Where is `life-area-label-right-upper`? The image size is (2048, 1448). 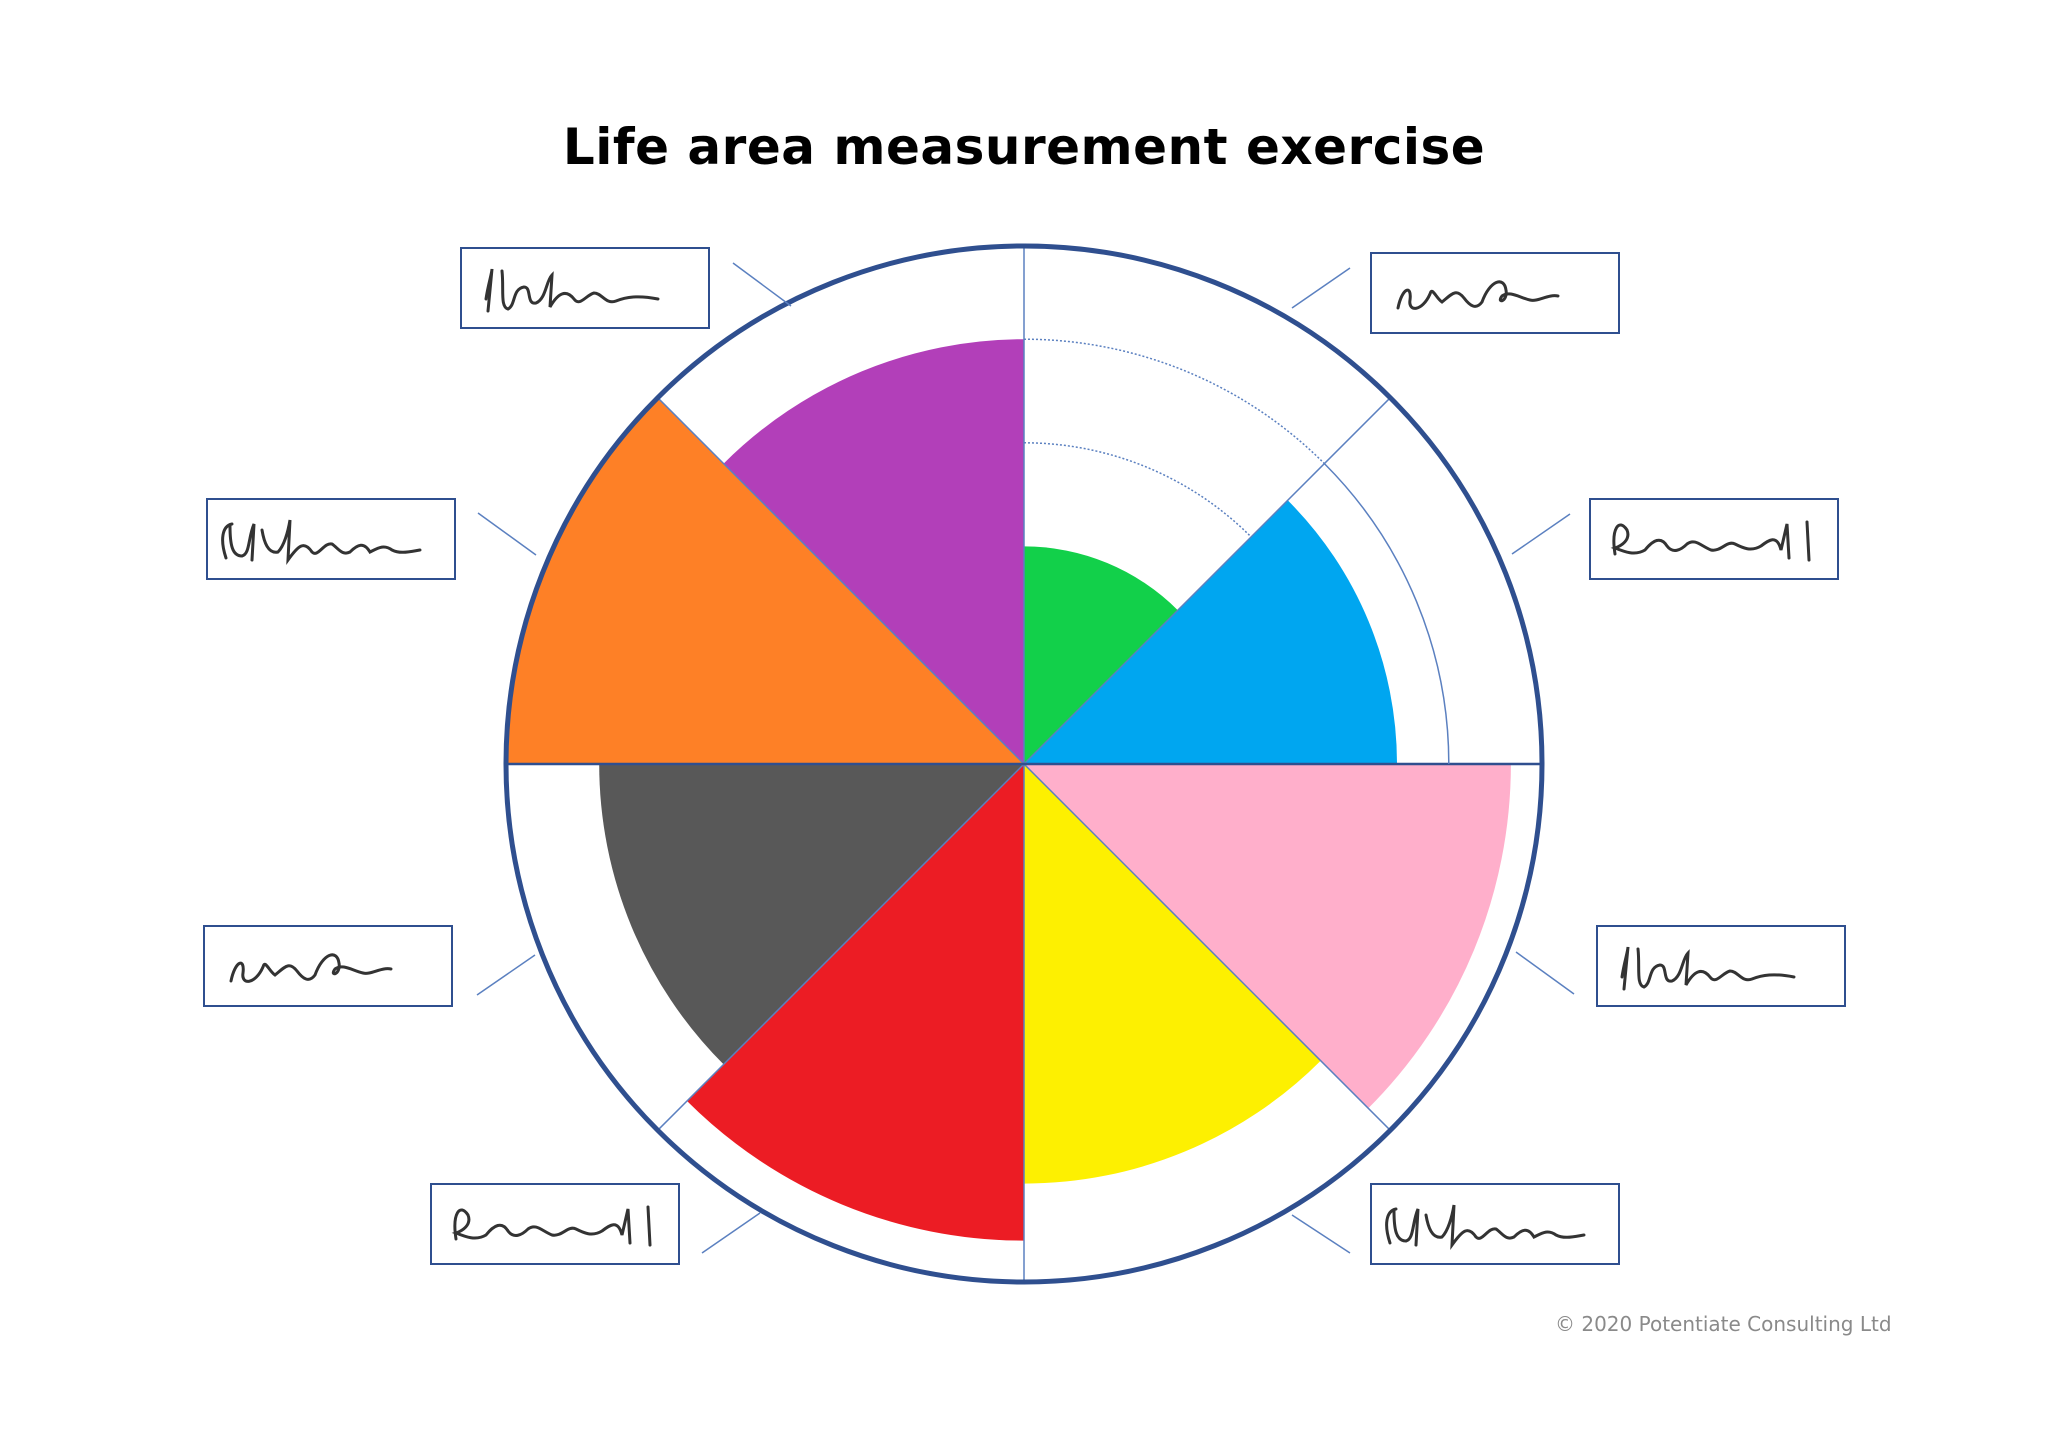
life-area-label-right-upper is located at coordinates (1714, 539).